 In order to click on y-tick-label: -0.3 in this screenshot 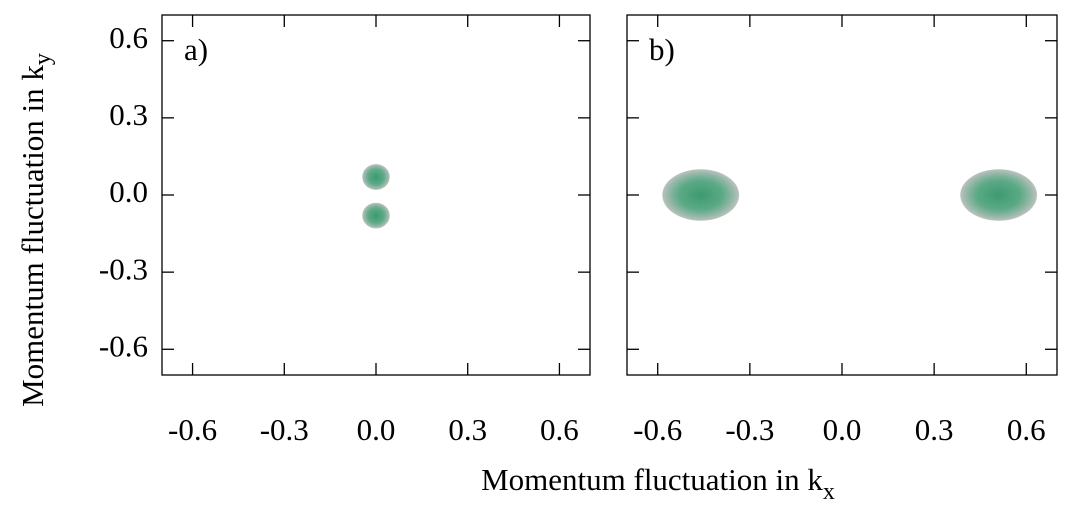, I will do `click(123, 268)`.